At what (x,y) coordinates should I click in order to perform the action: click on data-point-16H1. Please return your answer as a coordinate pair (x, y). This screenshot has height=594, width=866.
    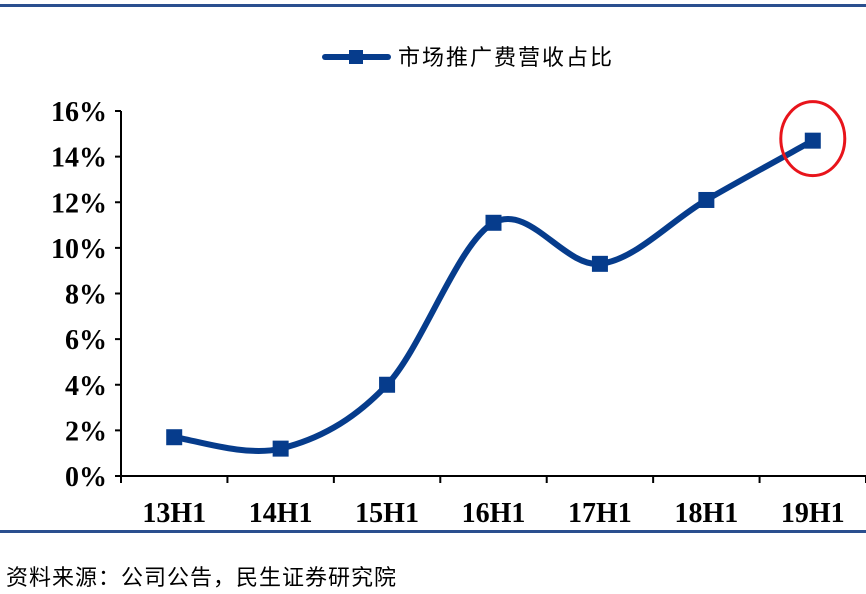
    Looking at the image, I should click on (493, 222).